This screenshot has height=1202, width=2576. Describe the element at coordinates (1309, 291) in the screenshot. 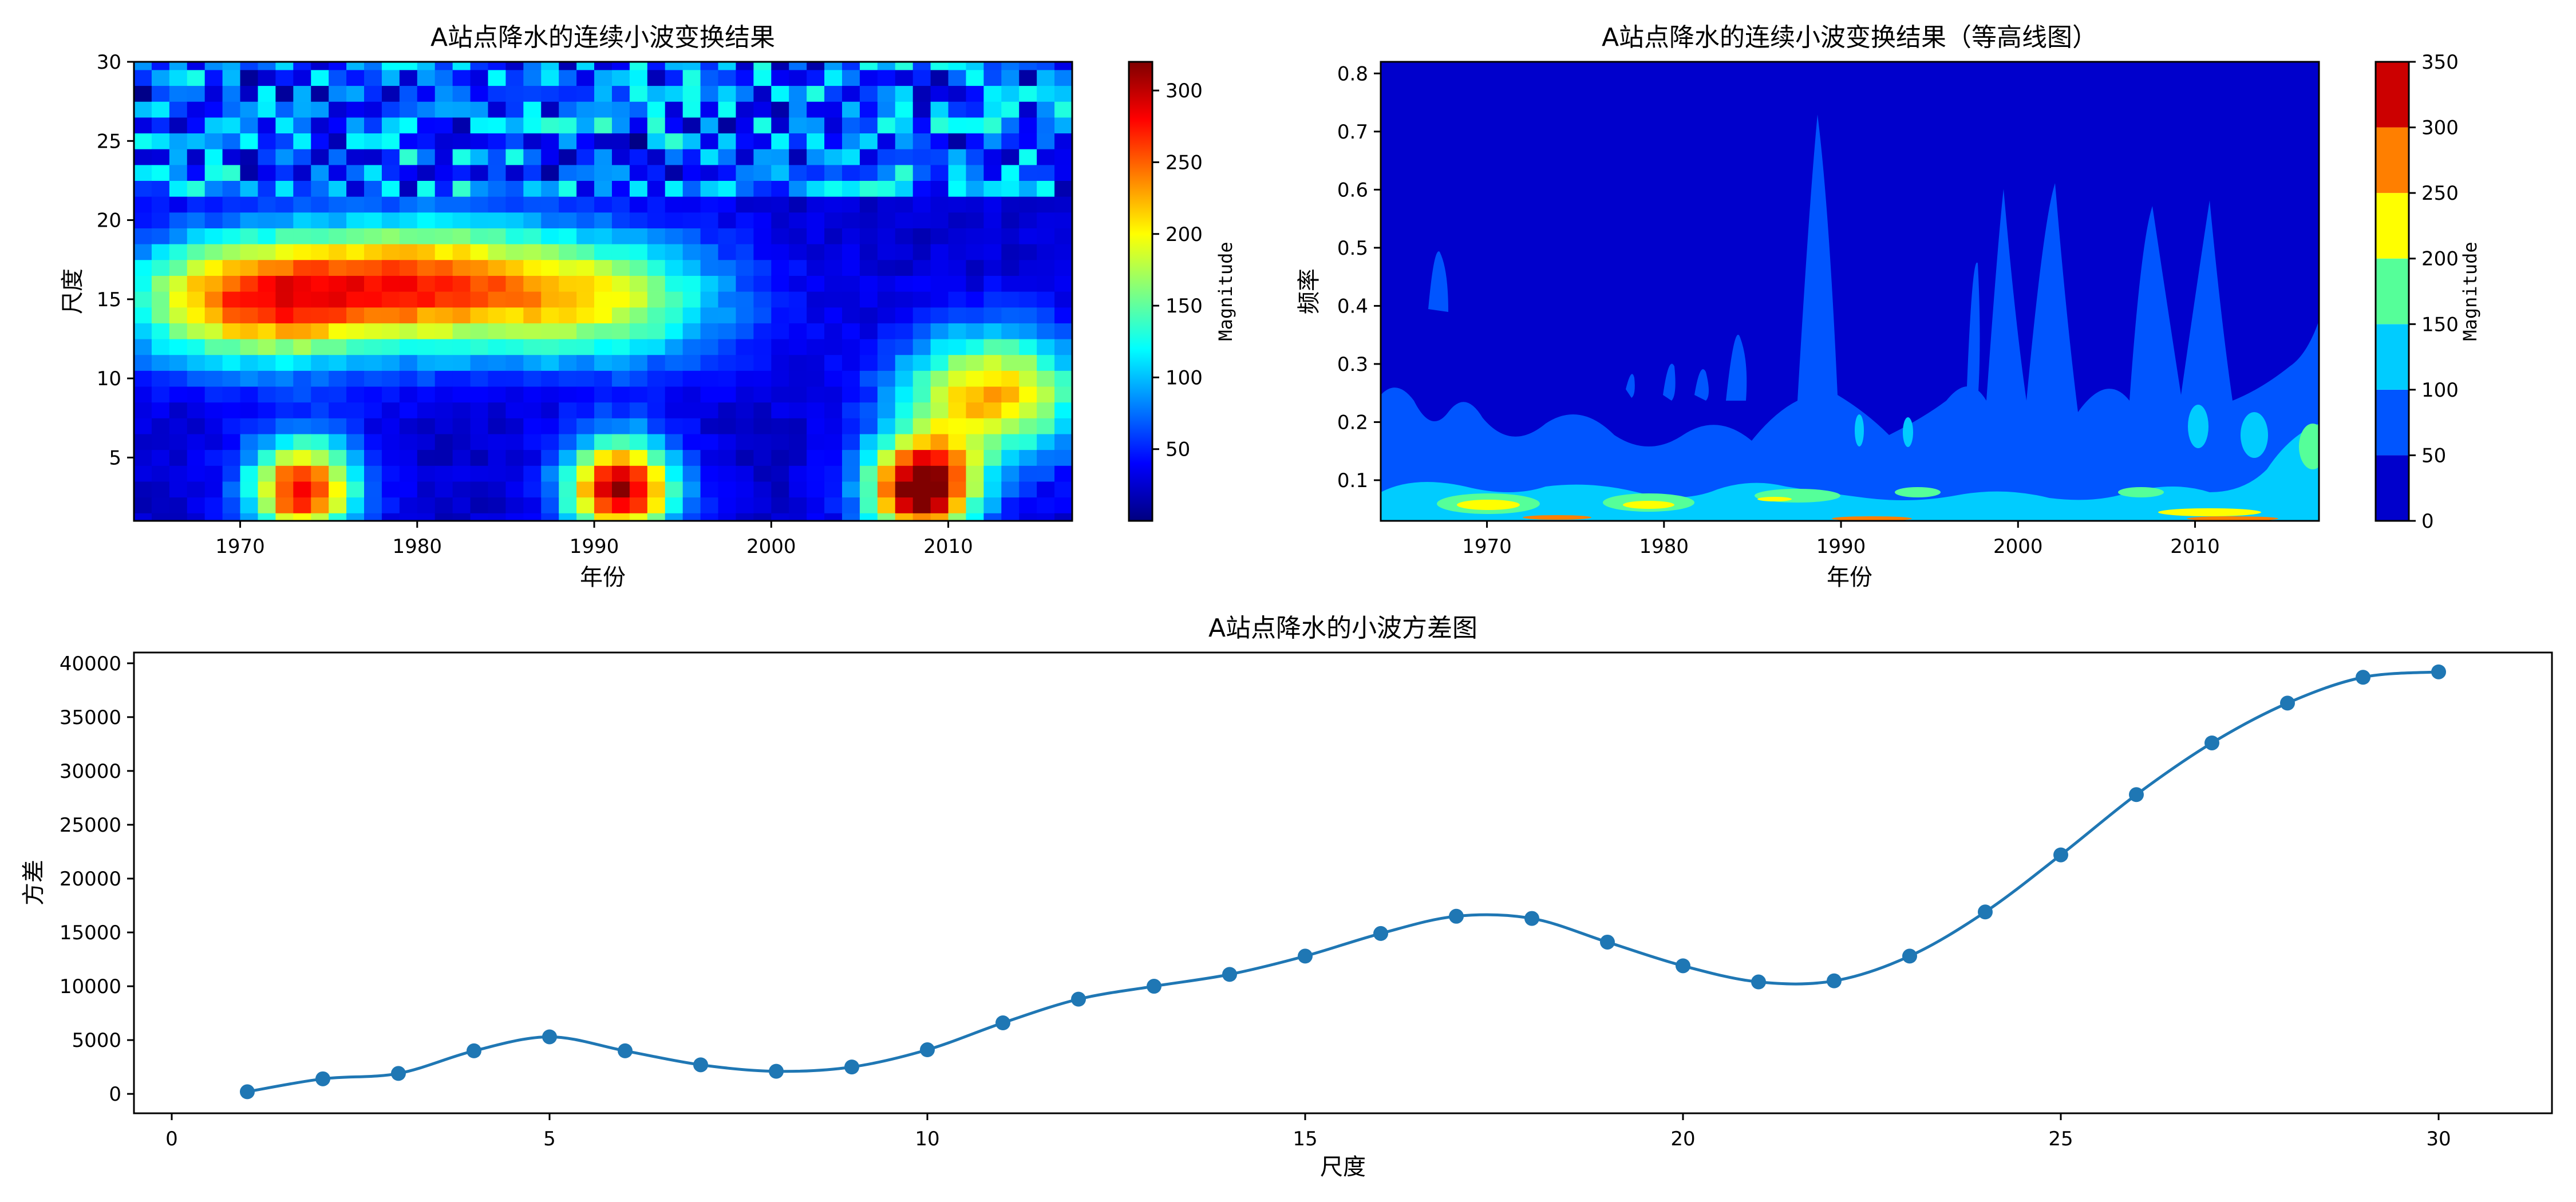

I see `contour-y-label: 频率` at that location.